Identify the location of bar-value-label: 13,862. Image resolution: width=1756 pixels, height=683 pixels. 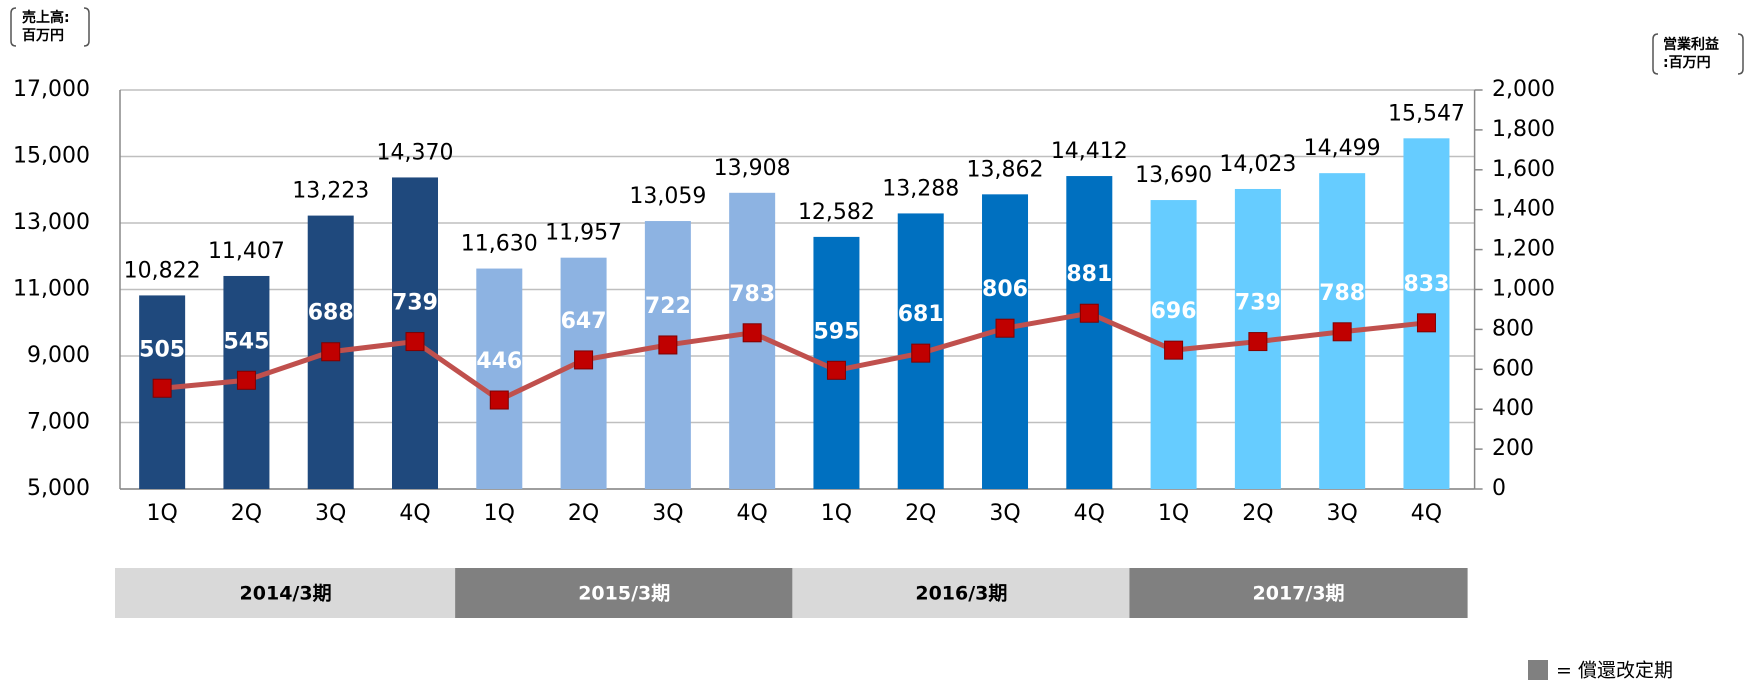
(1005, 169).